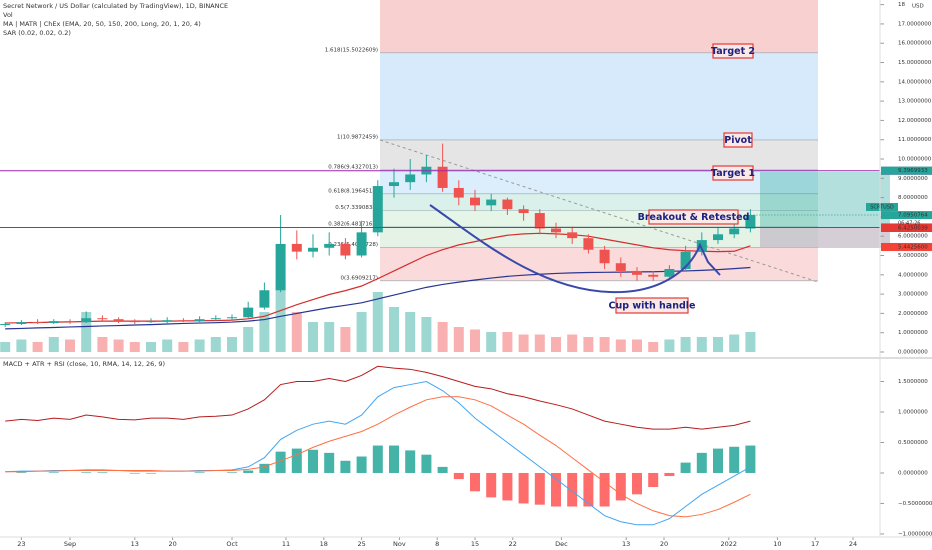  I want to click on annotation: Target 1, so click(733, 173).